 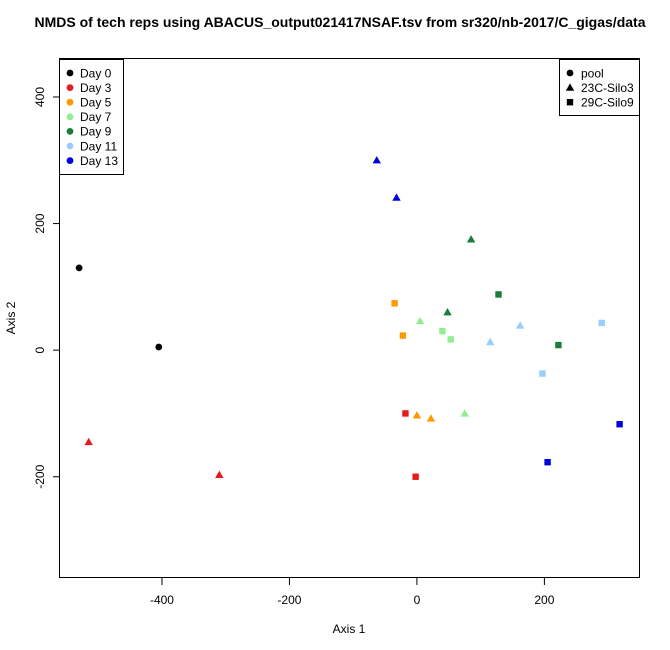 I want to click on y-axis-label: Axis 2, so click(x=11, y=317).